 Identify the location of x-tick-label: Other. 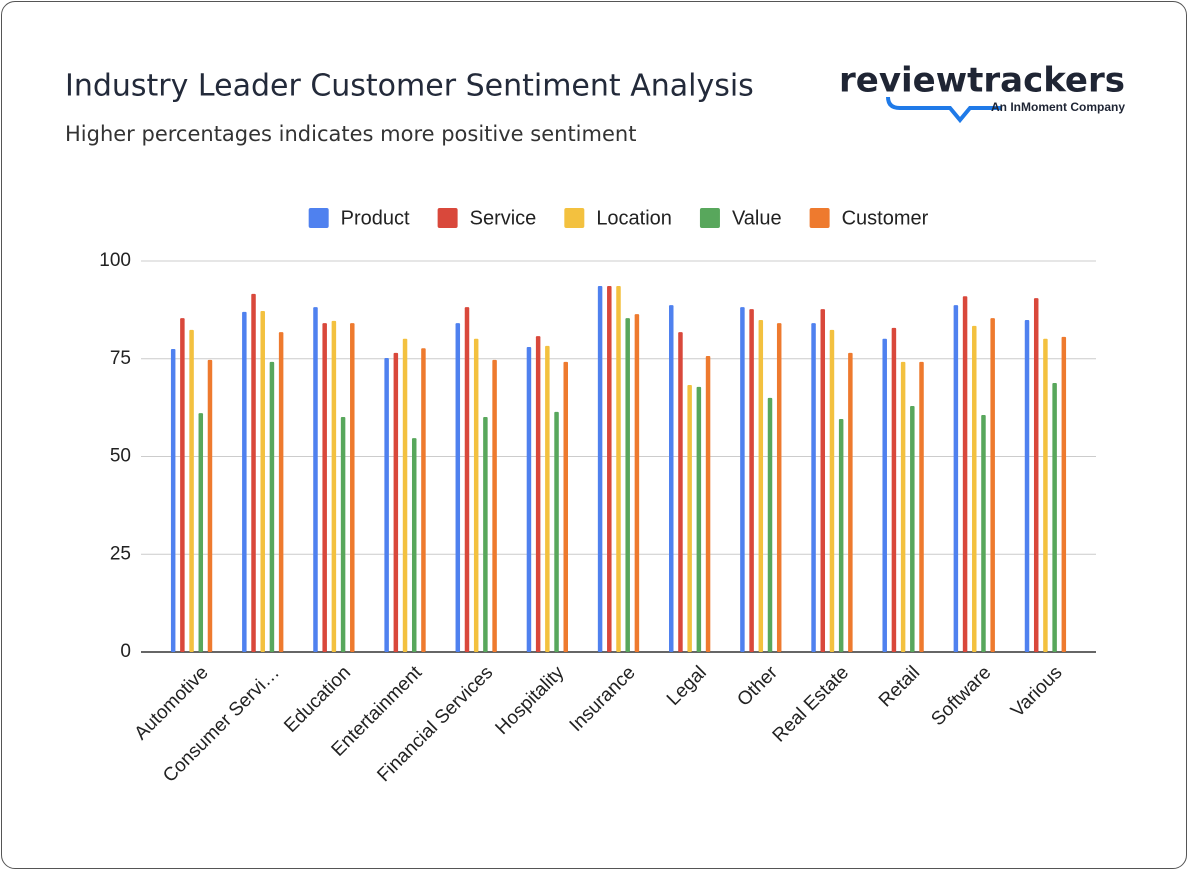
(757, 686).